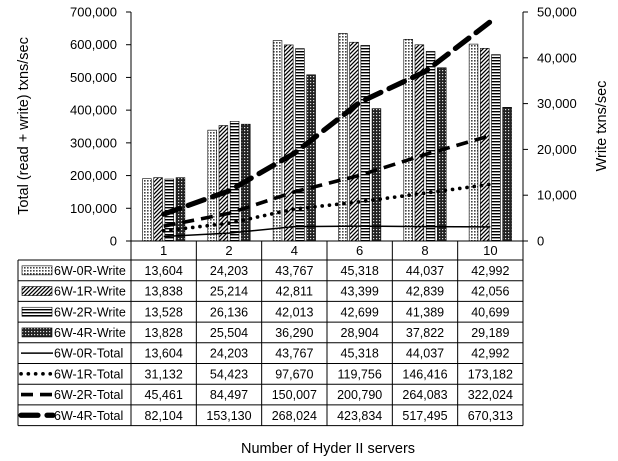  I want to click on legend-label: 6W-4R-Total, so click(88, 416).